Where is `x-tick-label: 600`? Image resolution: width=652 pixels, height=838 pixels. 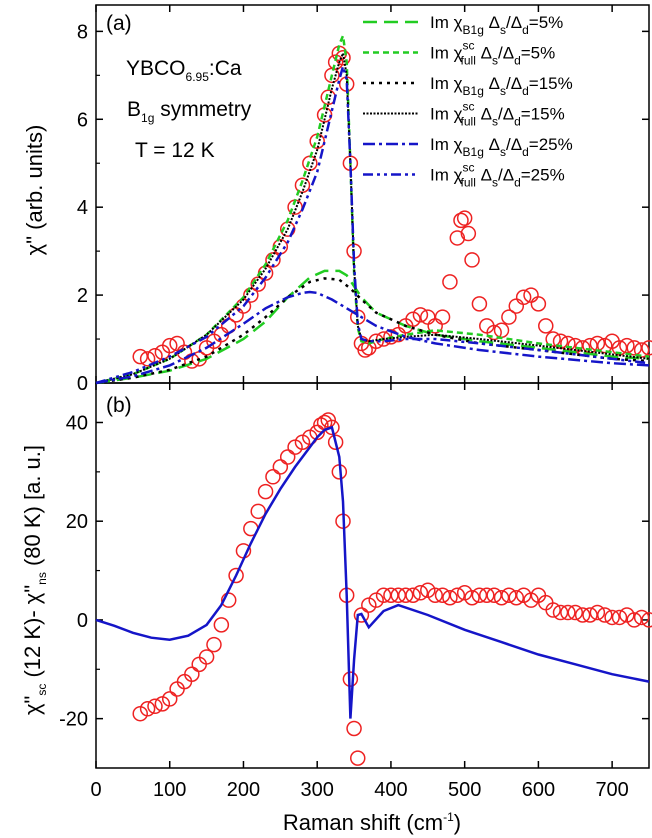 x-tick-label: 600 is located at coordinates (538, 790).